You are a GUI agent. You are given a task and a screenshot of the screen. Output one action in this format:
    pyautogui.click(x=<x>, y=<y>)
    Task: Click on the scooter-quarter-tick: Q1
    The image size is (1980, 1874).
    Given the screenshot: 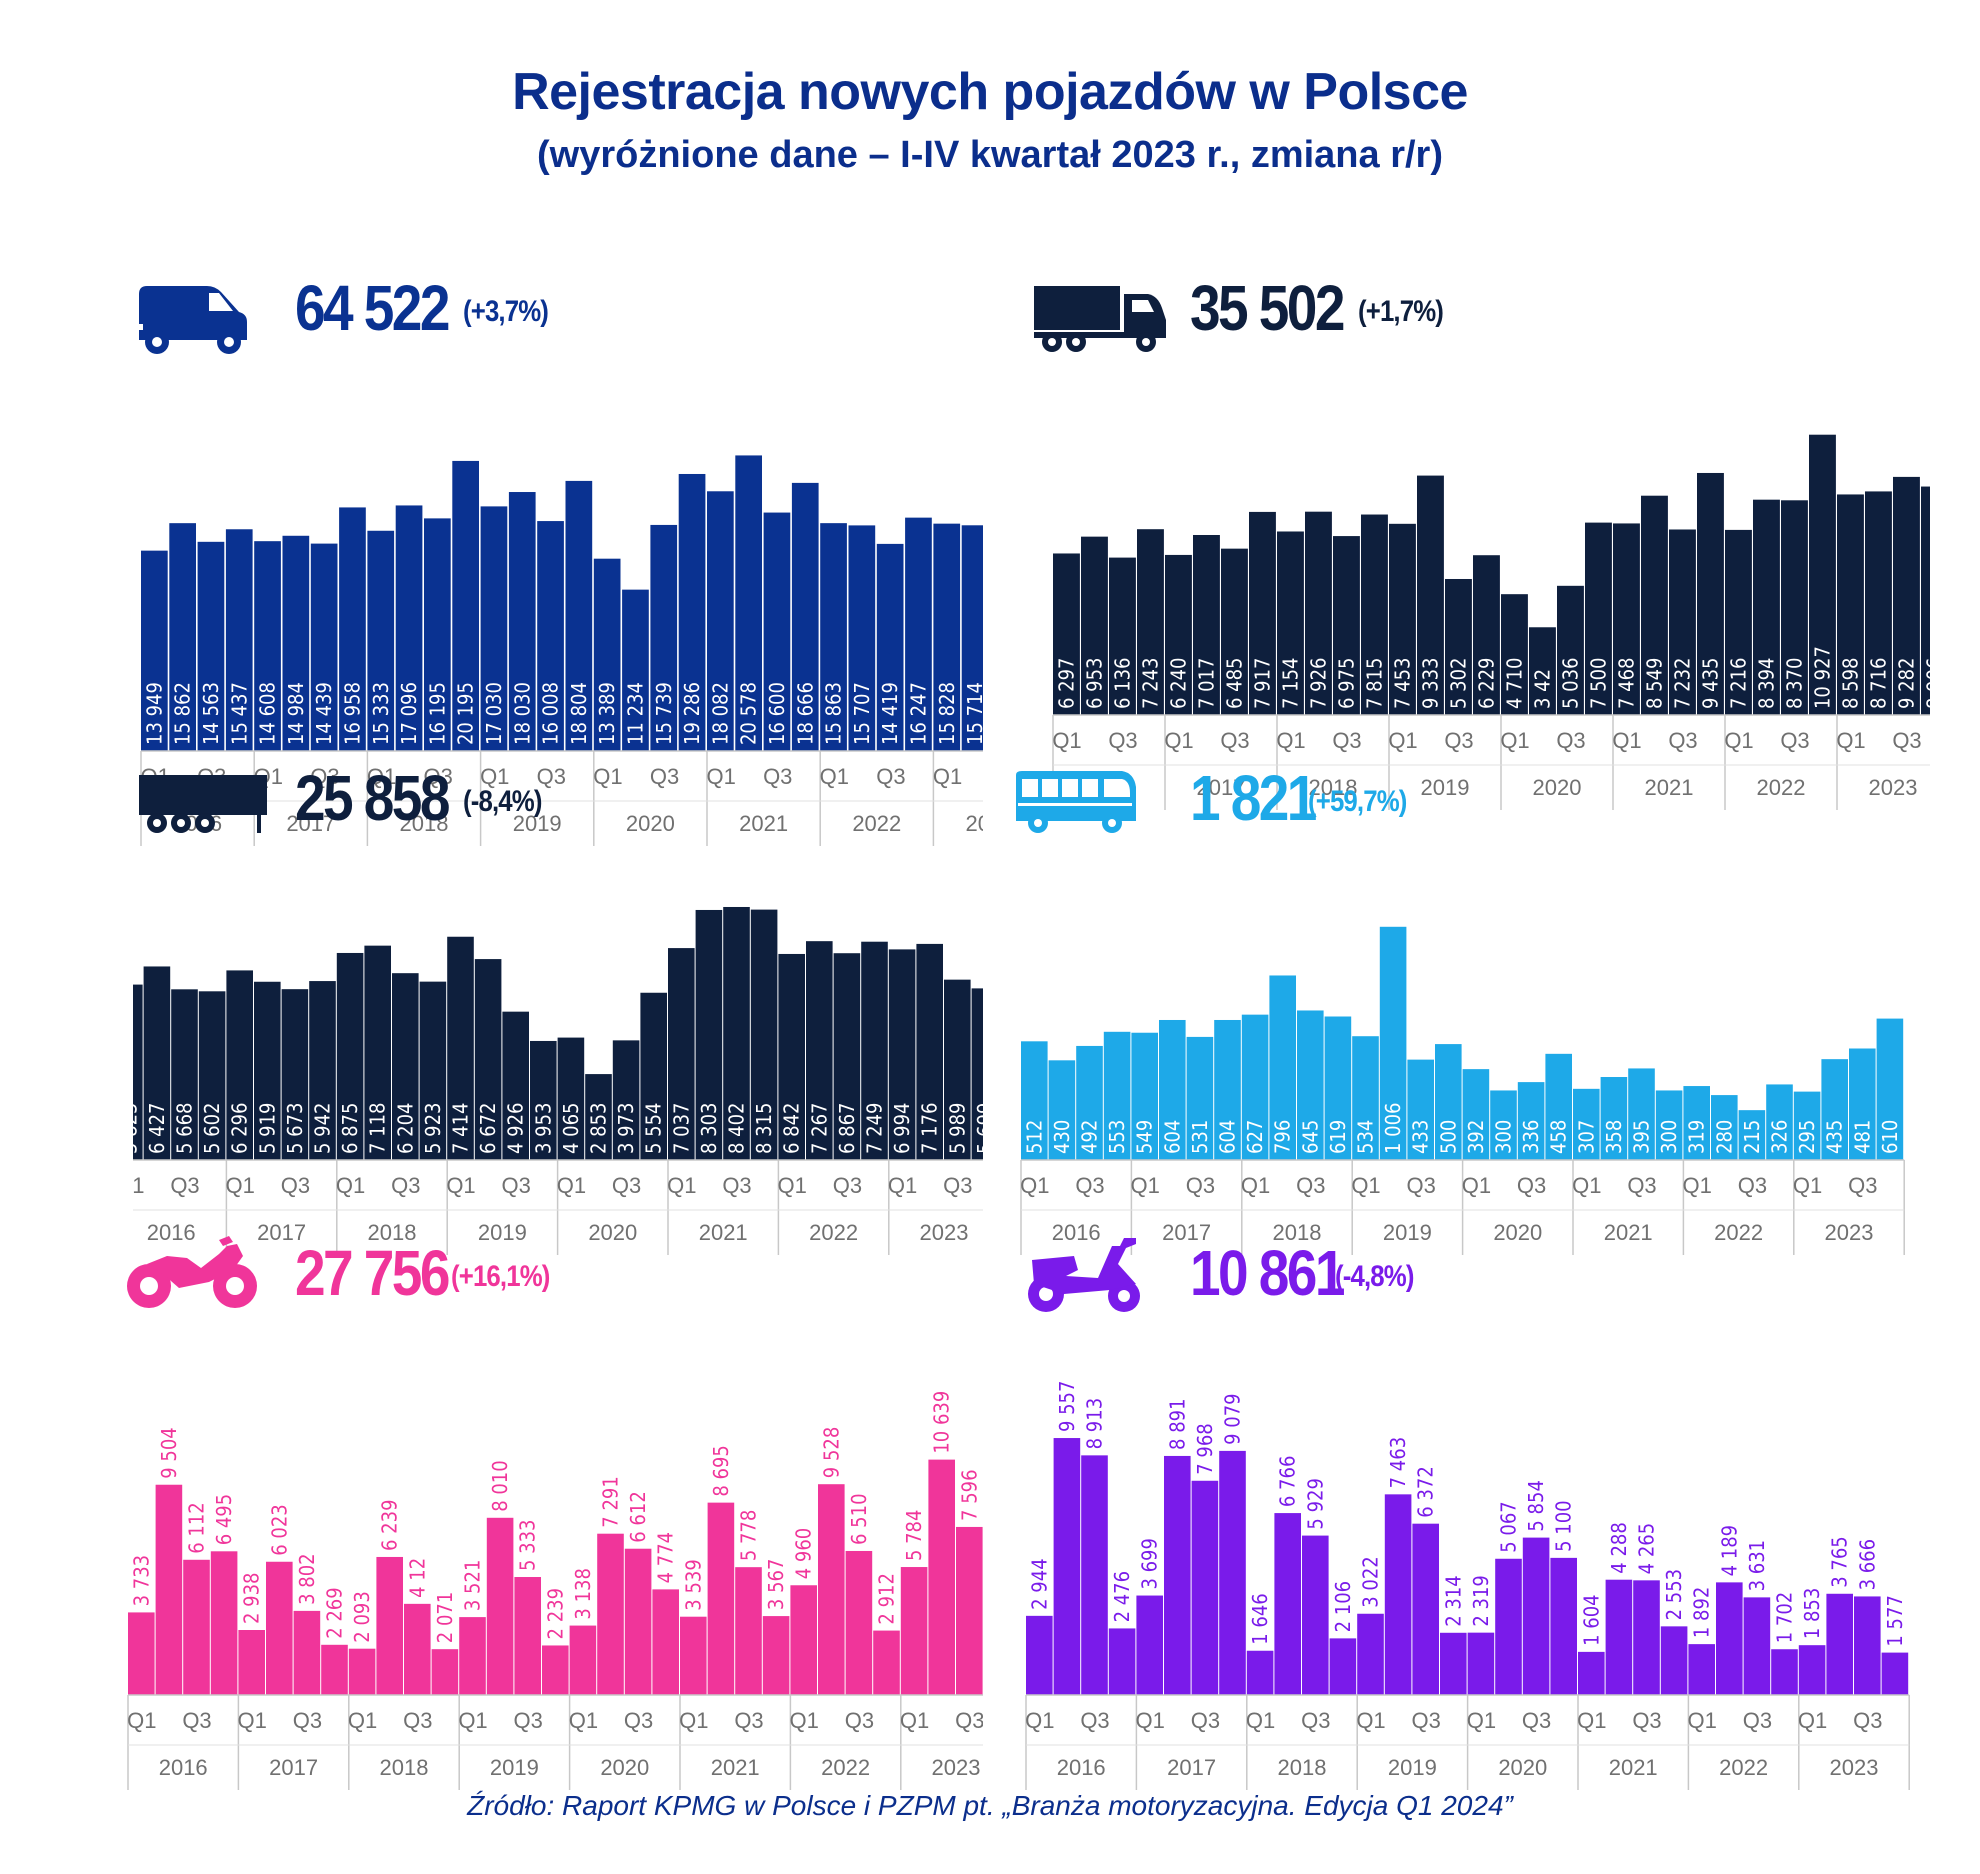 What is the action you would take?
    pyautogui.click(x=1039, y=1720)
    